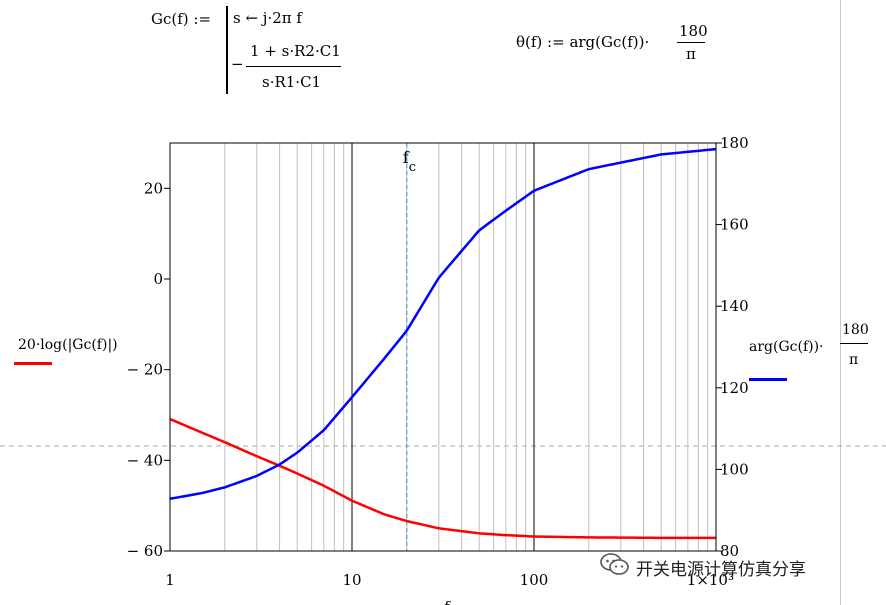 The height and width of the screenshot is (605, 886). What do you see at coordinates (768, 379) in the screenshot?
I see `right-legend-swatch` at bounding box center [768, 379].